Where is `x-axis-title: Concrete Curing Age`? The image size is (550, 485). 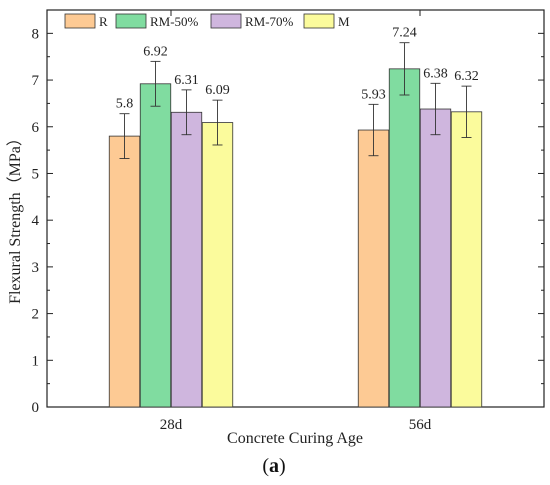
x-axis-title: Concrete Curing Age is located at coordinates (295, 438).